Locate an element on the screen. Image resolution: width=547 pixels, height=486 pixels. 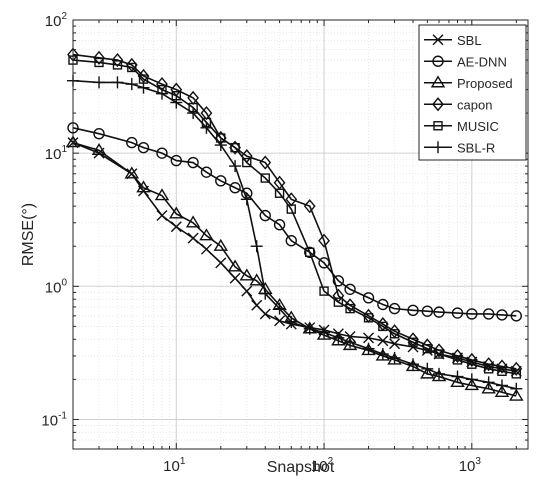
x-axis-label: Snapshot is located at coordinates (301, 467).